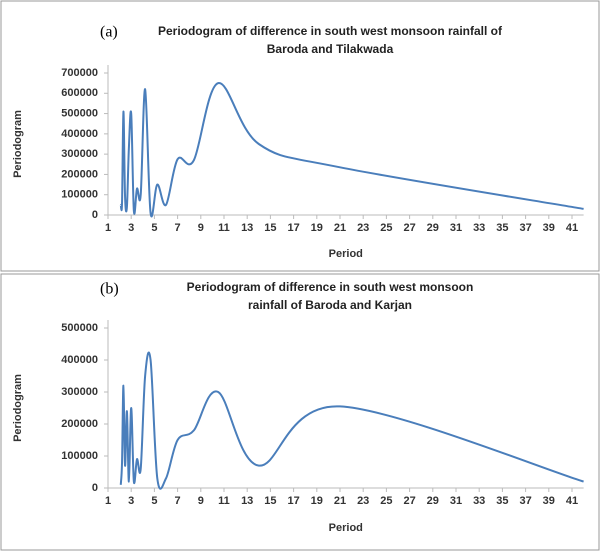 Image resolution: width=600 pixels, height=552 pixels. Describe the element at coordinates (109, 32) in the screenshot. I see `panel-label: (a)` at that location.